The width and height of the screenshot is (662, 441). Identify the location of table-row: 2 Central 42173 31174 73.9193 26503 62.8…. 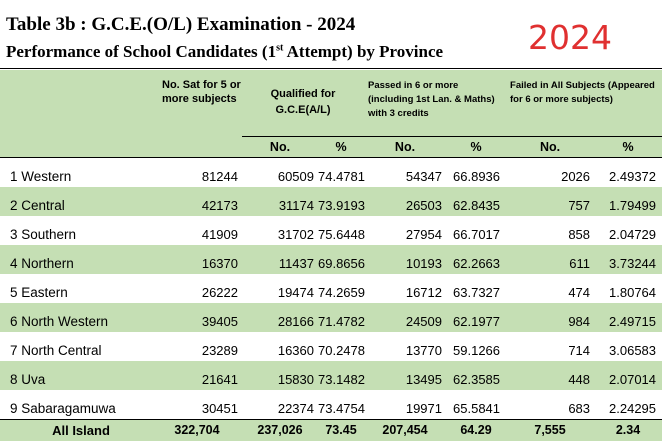
(331, 201).